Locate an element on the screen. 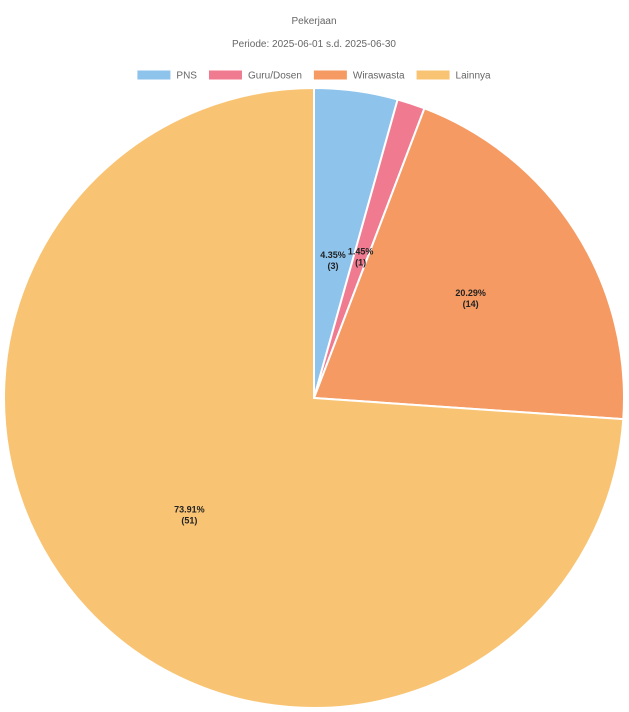  legend-item-wiraswasta: Wiraswasta is located at coordinates (359, 76).